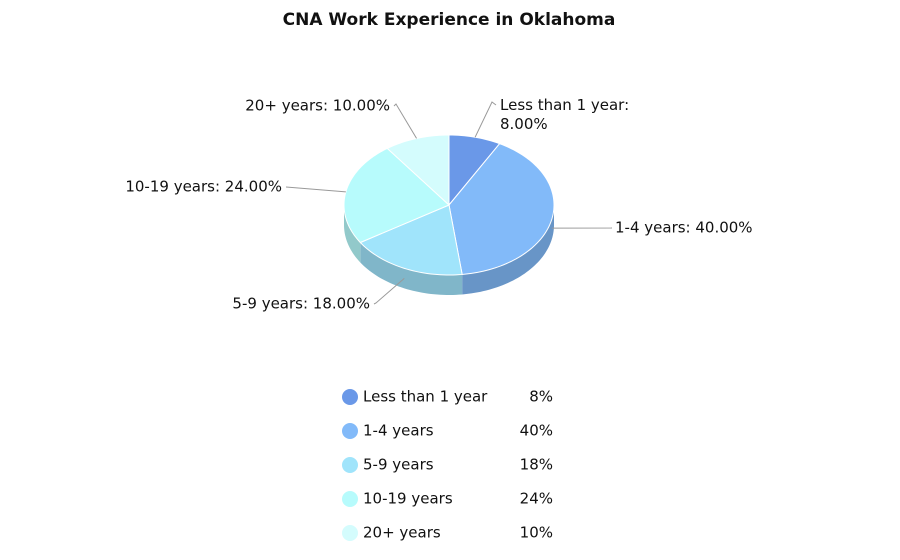 This screenshot has height=560, width=900. I want to click on legend-label: 20+ years, so click(402, 533).